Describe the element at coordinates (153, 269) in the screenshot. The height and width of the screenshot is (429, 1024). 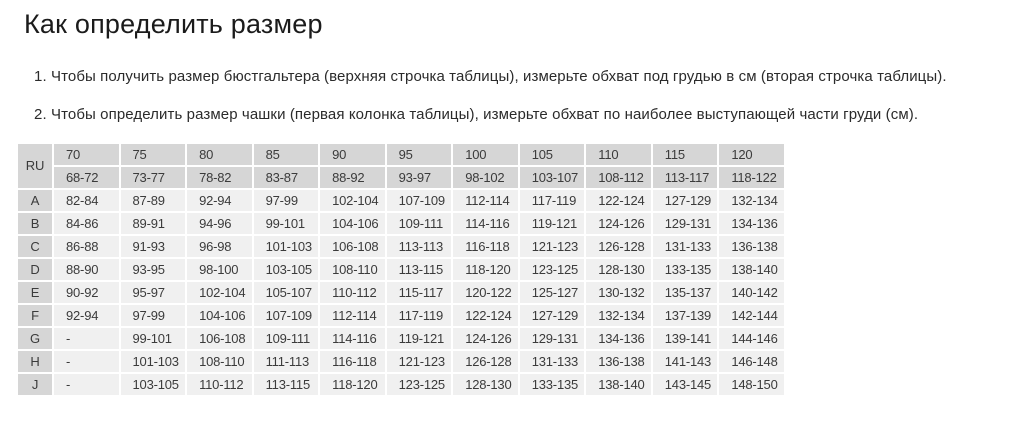
I see `size-range-cell: 93-95` at that location.